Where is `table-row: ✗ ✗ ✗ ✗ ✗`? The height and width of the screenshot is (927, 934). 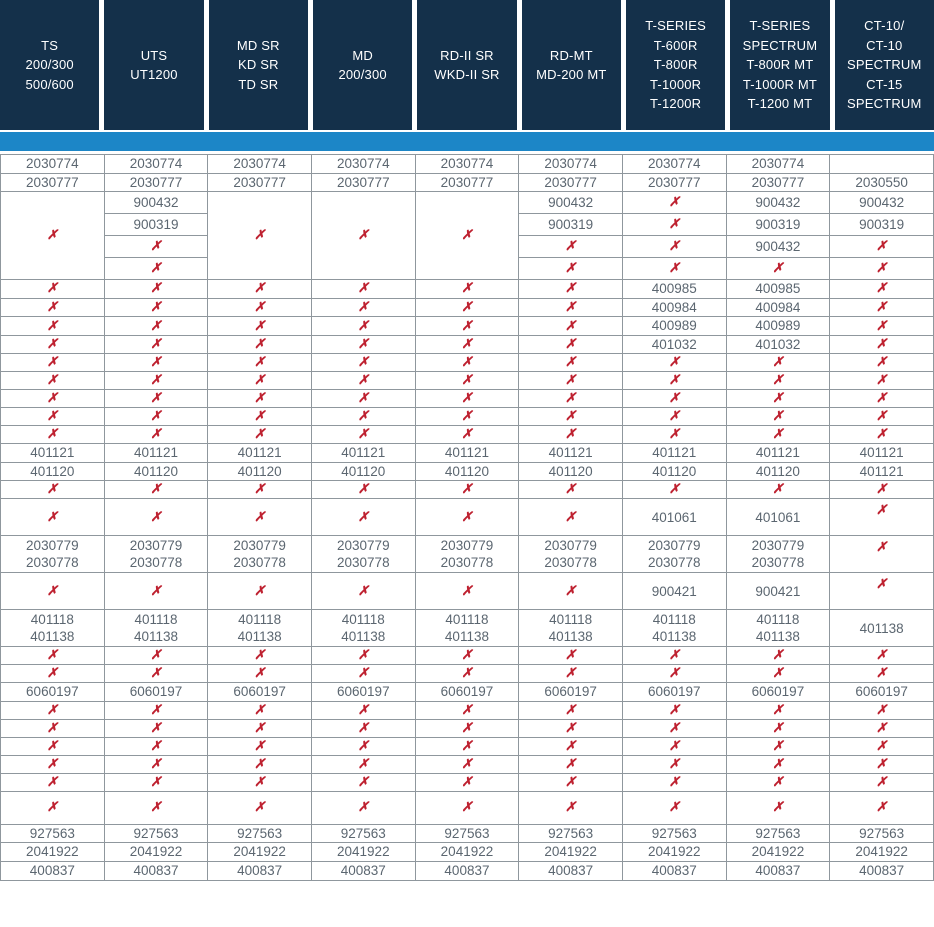
table-row: ✗ ✗ ✗ ✗ ✗ is located at coordinates (467, 269).